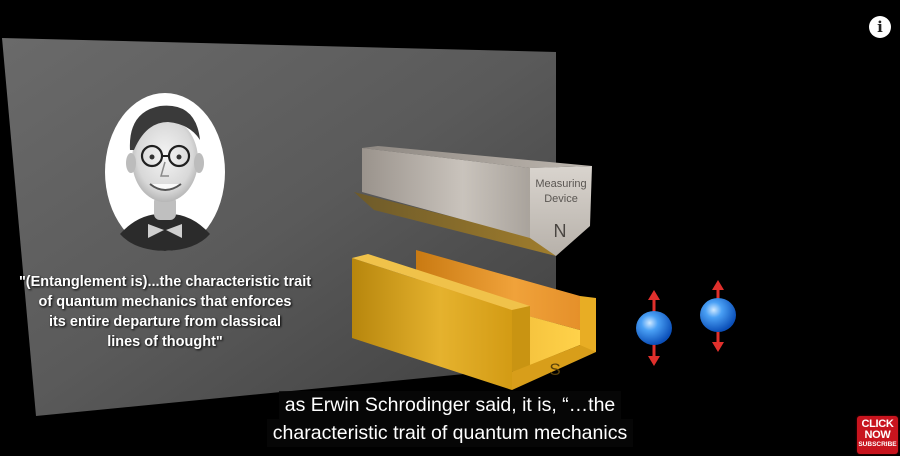 The height and width of the screenshot is (456, 900). I want to click on info-icon: i, so click(880, 27).